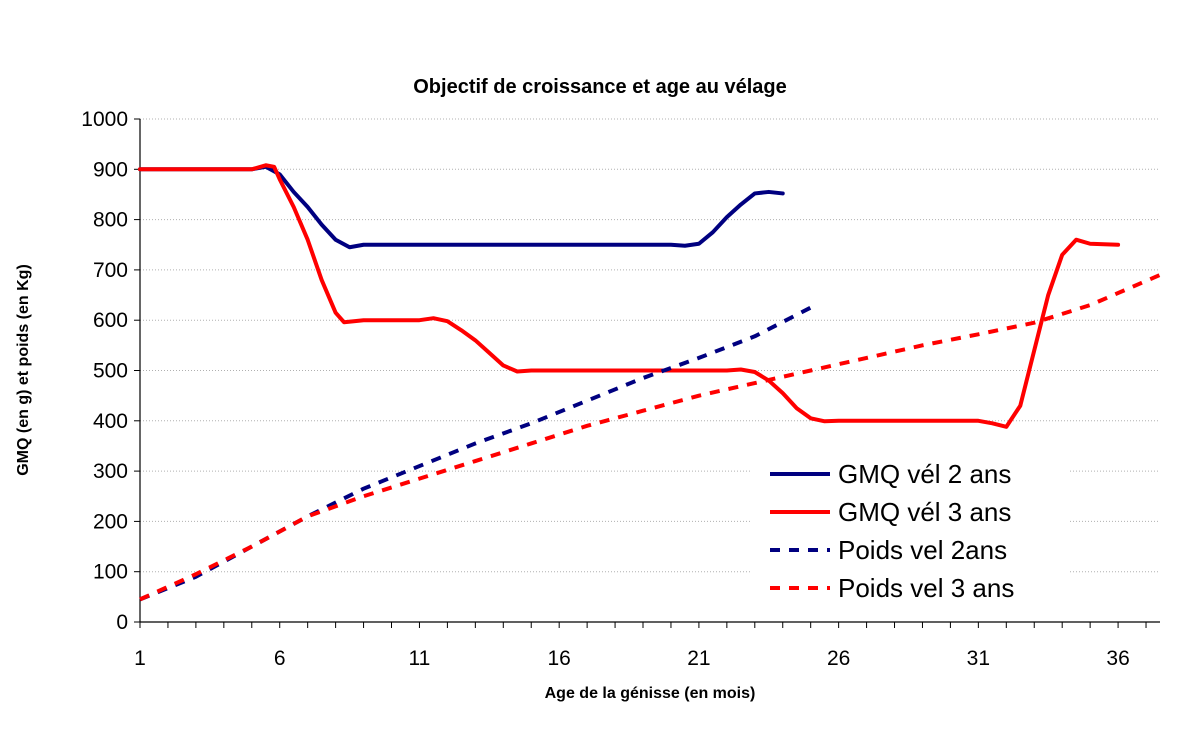 The width and height of the screenshot is (1200, 736). What do you see at coordinates (978, 658) in the screenshot?
I see `x-tick-label: 31` at bounding box center [978, 658].